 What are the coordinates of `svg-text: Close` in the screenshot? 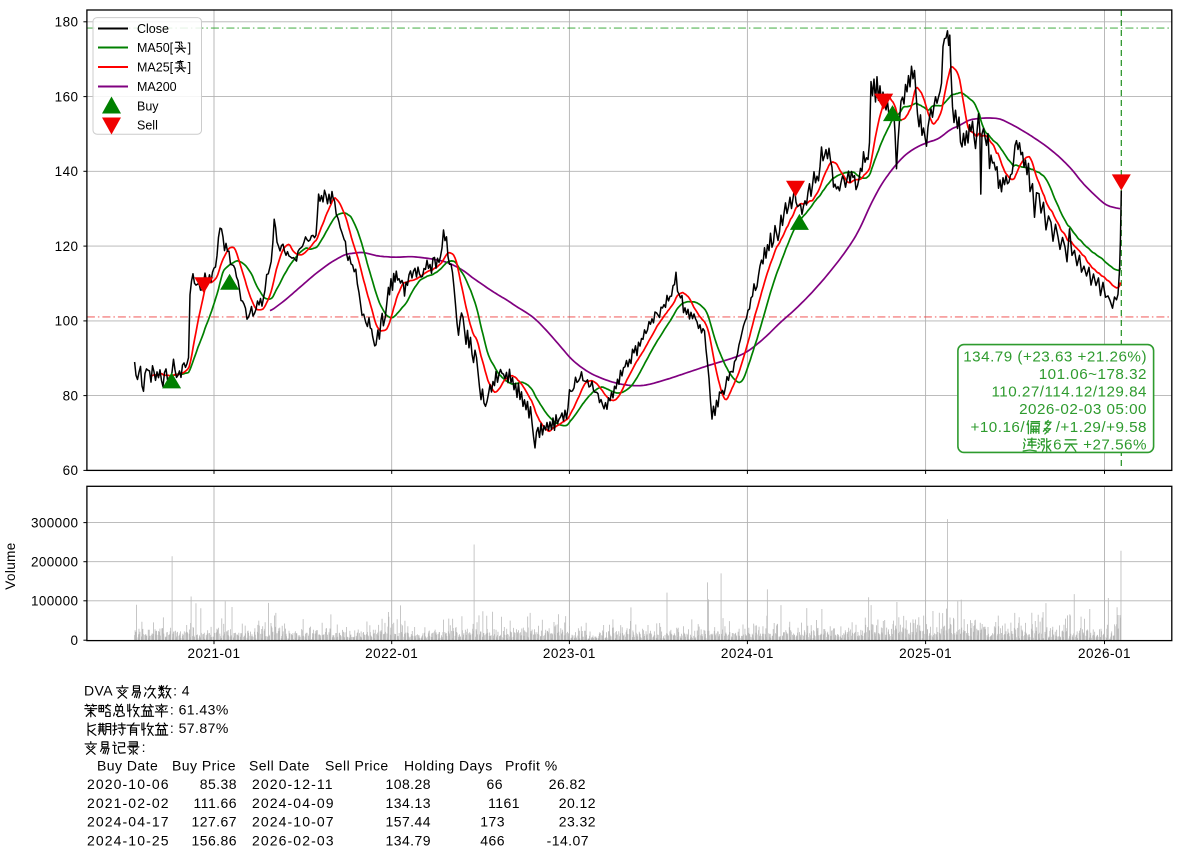 It's located at (153, 29).